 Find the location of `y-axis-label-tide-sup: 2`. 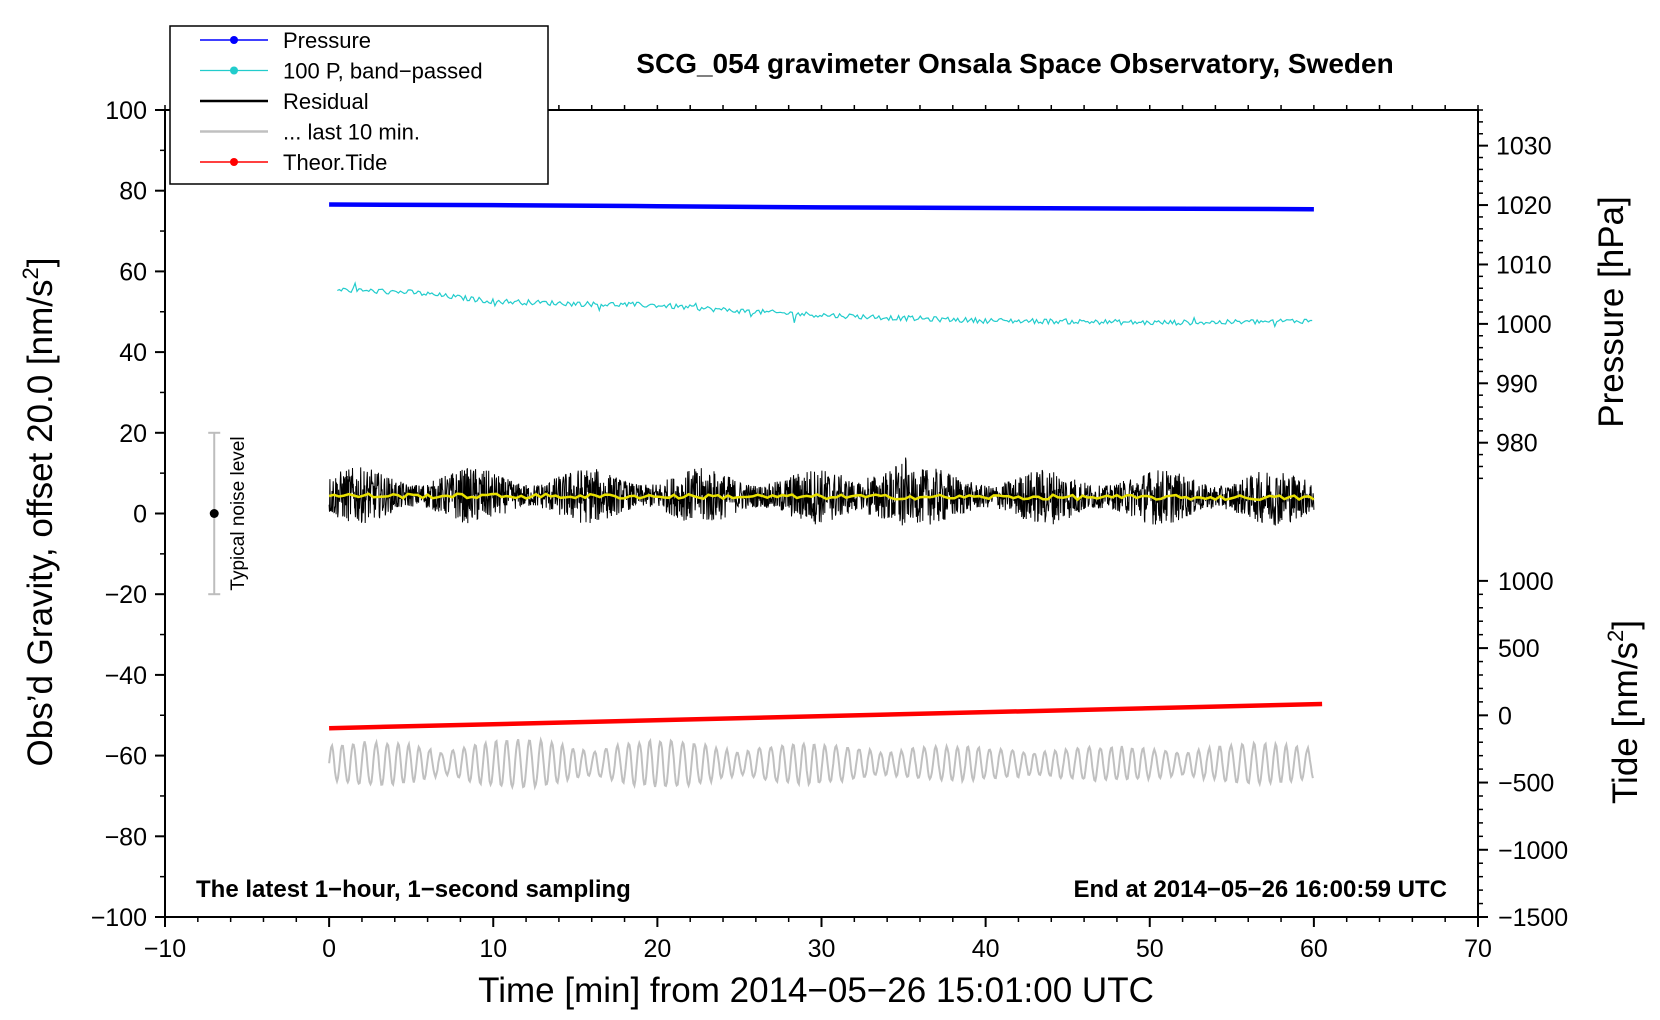

y-axis-label-tide-sup: 2 is located at coordinates (1615, 636).